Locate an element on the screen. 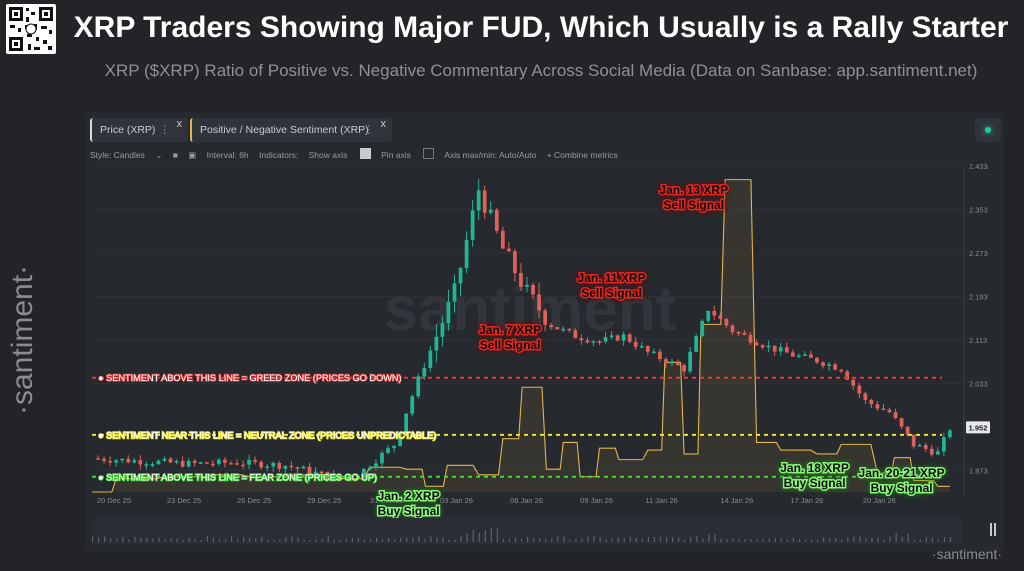 Image resolution: width=1024 pixels, height=571 pixels. axis-minmax-dropdown: Axis max/min: Auto/Auto is located at coordinates (490, 155).